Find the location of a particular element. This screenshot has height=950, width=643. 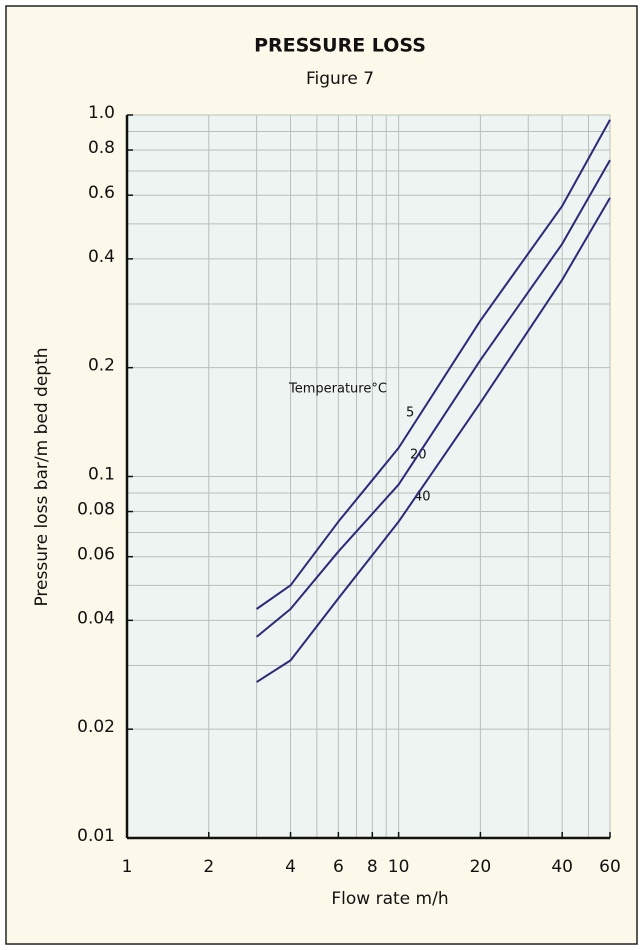

y-axis-label: Pressure loss bar/m bed depth is located at coordinates (42, 476).